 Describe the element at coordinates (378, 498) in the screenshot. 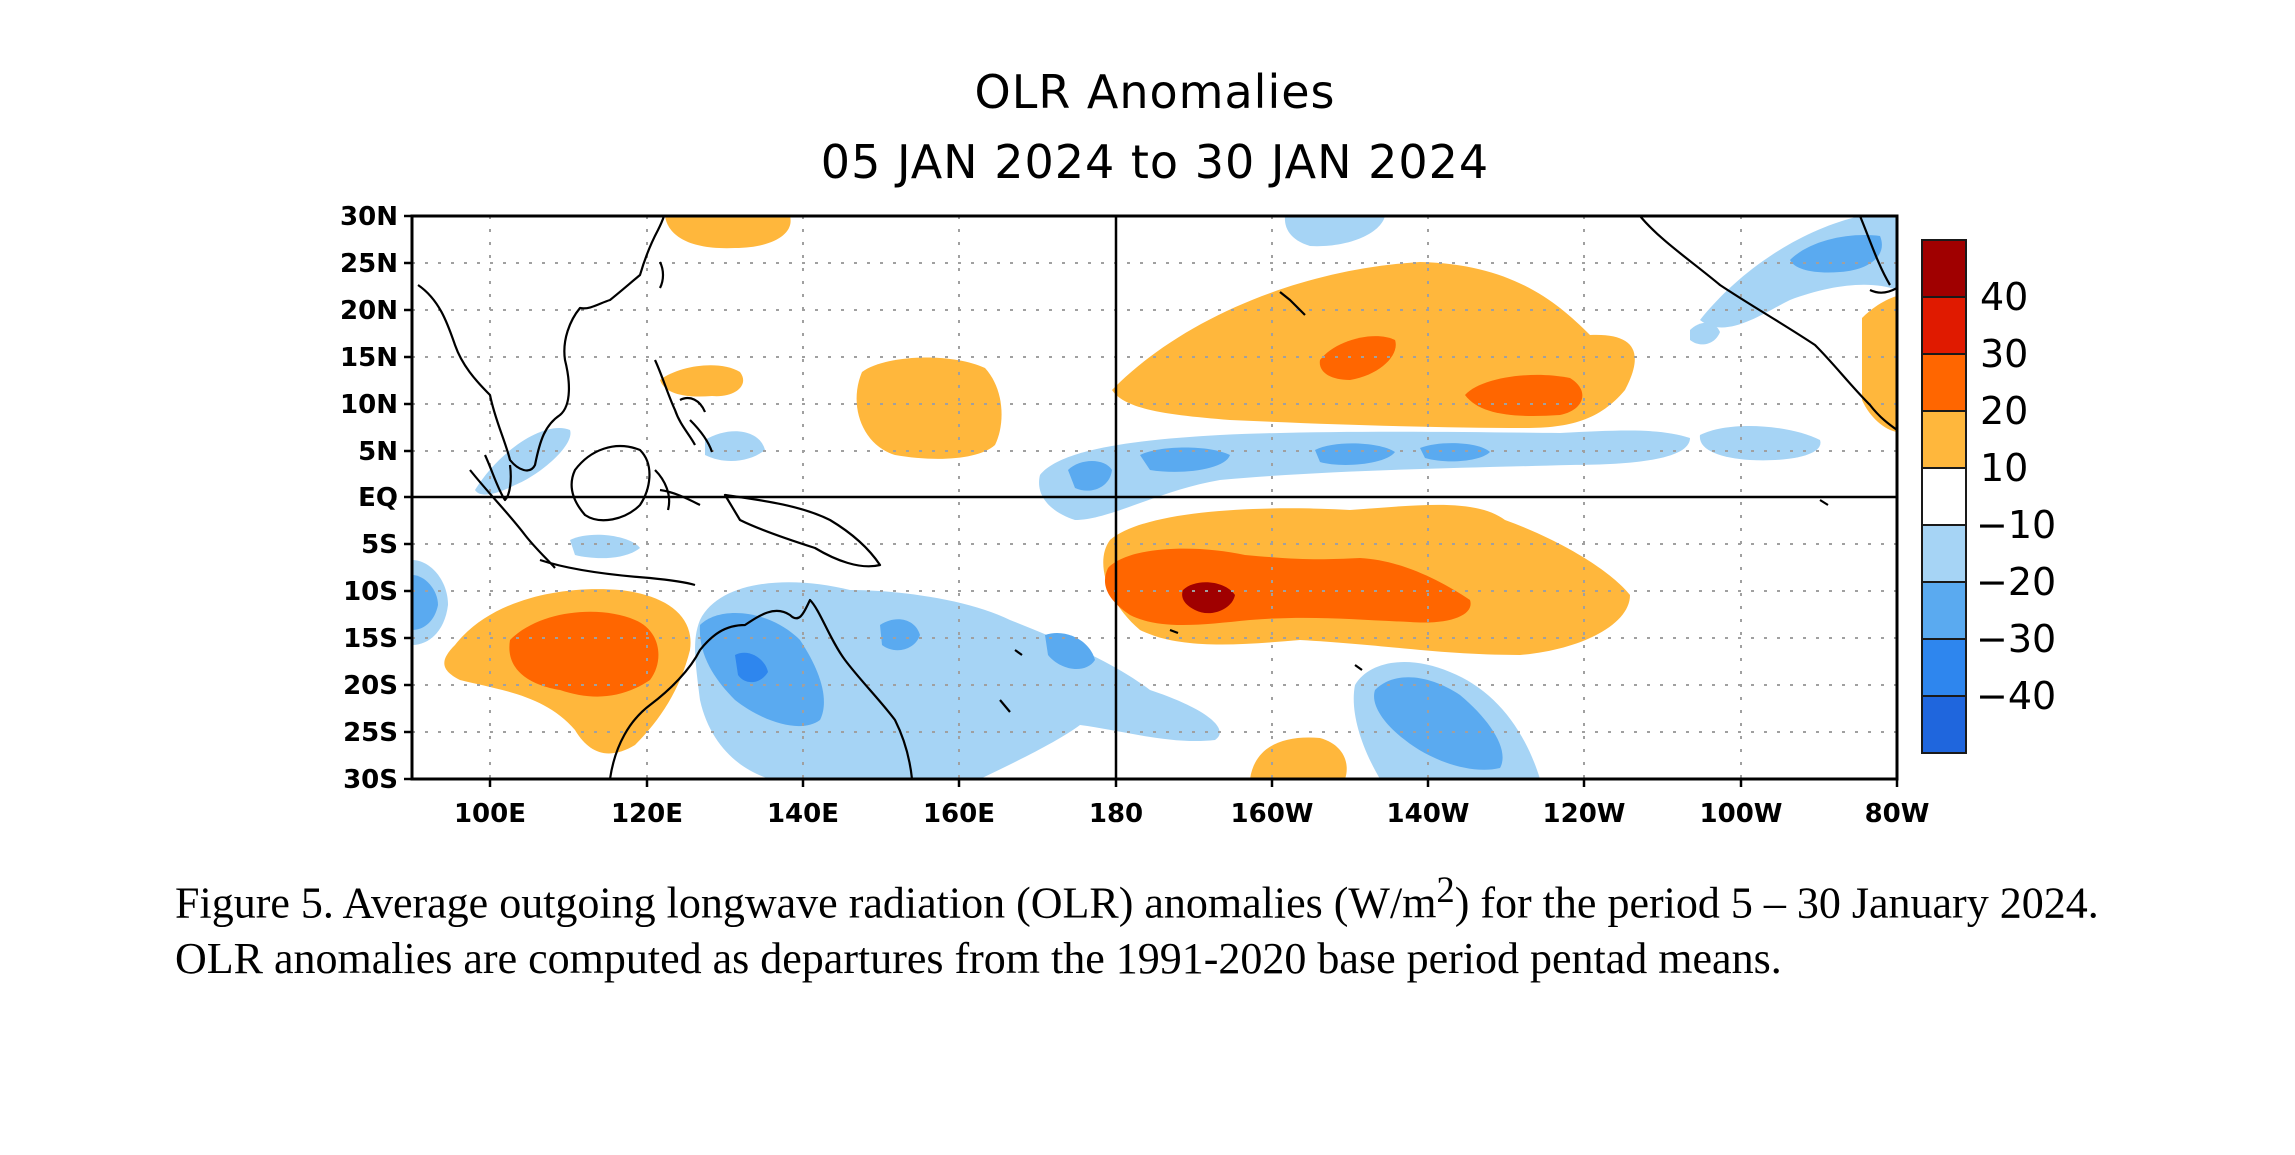

I see `lat-label-eq: EQ` at that location.